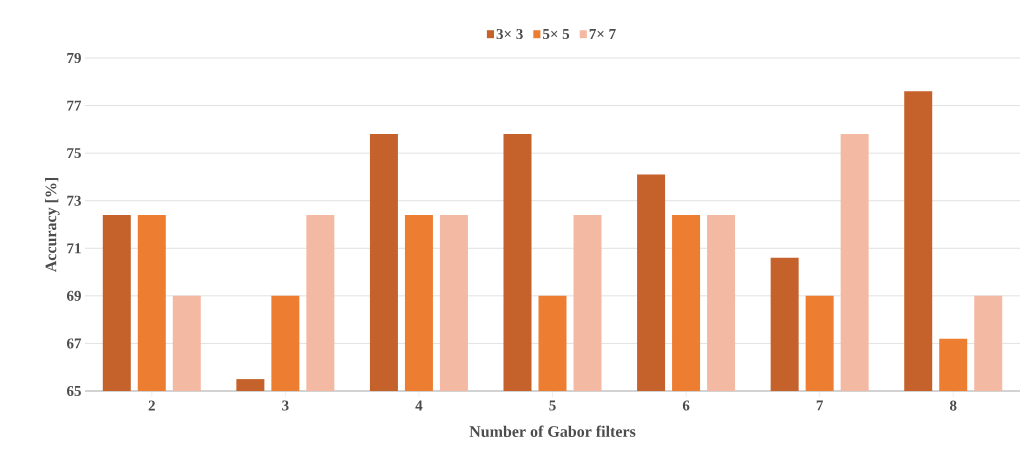 The height and width of the screenshot is (472, 1033). What do you see at coordinates (509, 34) in the screenshot?
I see `legend-label: 3× 3` at bounding box center [509, 34].